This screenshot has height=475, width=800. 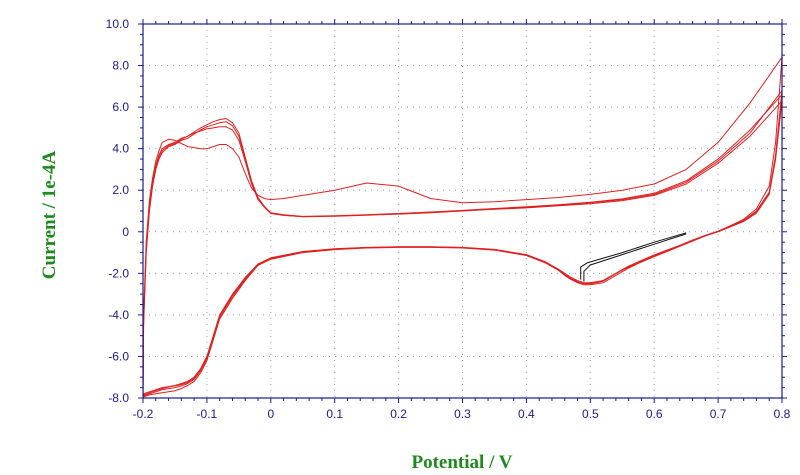 What do you see at coordinates (120, 190) in the screenshot?
I see `y-tick-label: 2.0` at bounding box center [120, 190].